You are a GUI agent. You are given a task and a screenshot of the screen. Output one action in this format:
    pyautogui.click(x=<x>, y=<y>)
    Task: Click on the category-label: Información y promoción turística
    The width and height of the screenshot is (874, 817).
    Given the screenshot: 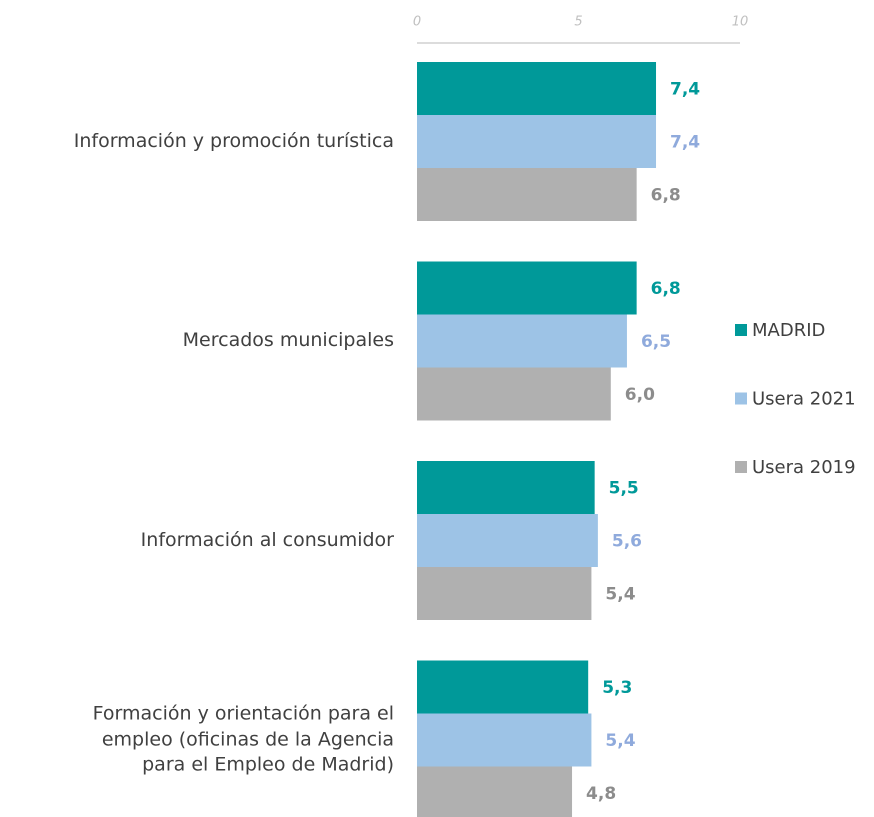 What is the action you would take?
    pyautogui.click(x=233, y=140)
    